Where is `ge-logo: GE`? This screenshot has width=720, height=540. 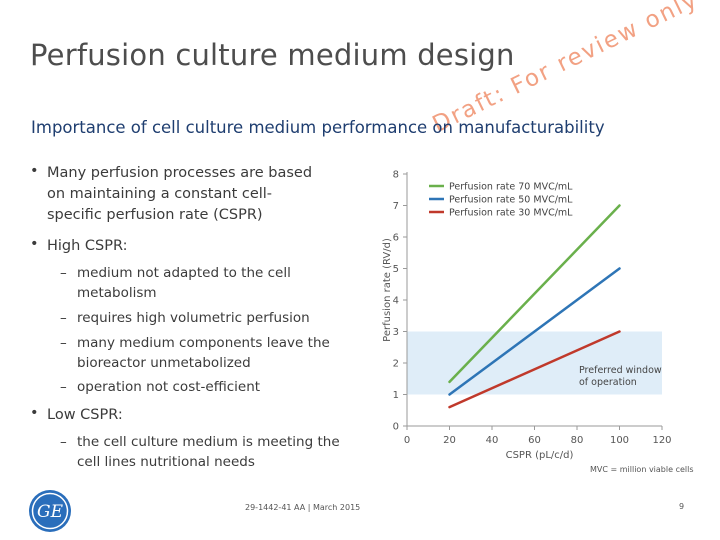 ge-logo: GE is located at coordinates (50, 511).